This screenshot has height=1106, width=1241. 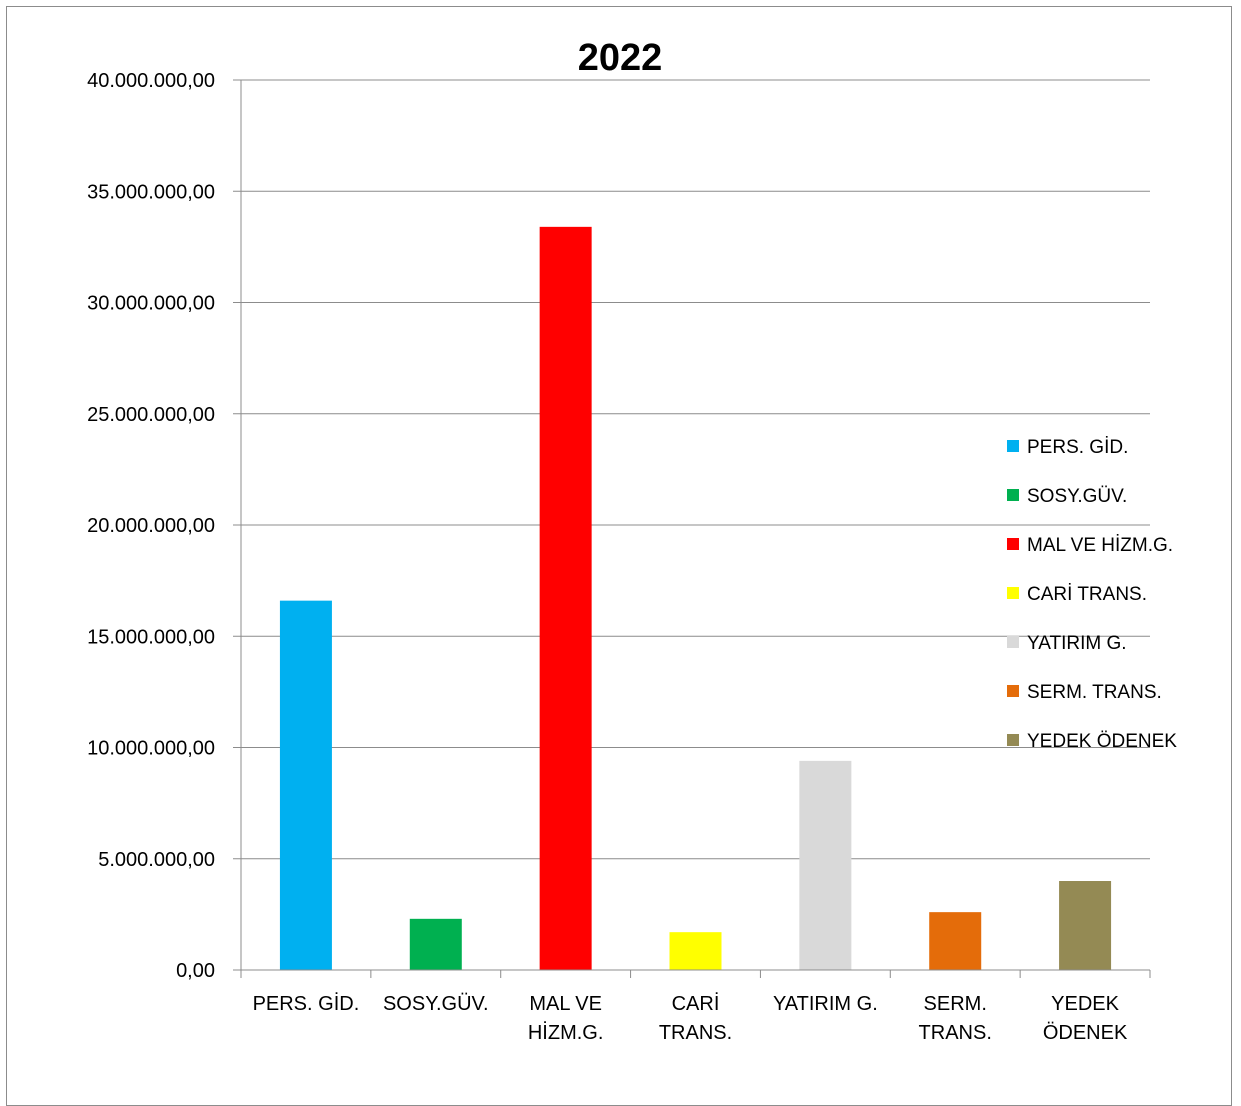 What do you see at coordinates (566, 1018) in the screenshot?
I see `x-category-label: MAL VE HİZM.G.` at bounding box center [566, 1018].